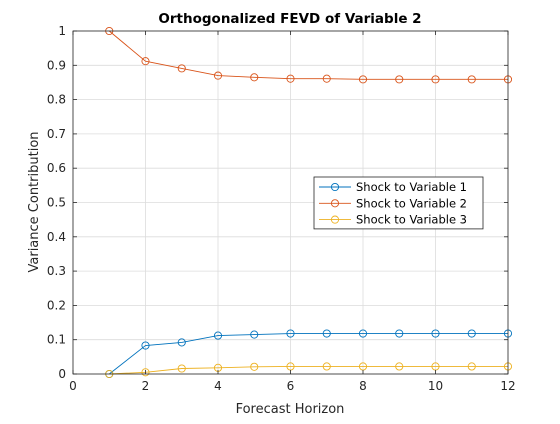  Describe the element at coordinates (56, 65) in the screenshot. I see `y-tick-label: 0.9` at that location.